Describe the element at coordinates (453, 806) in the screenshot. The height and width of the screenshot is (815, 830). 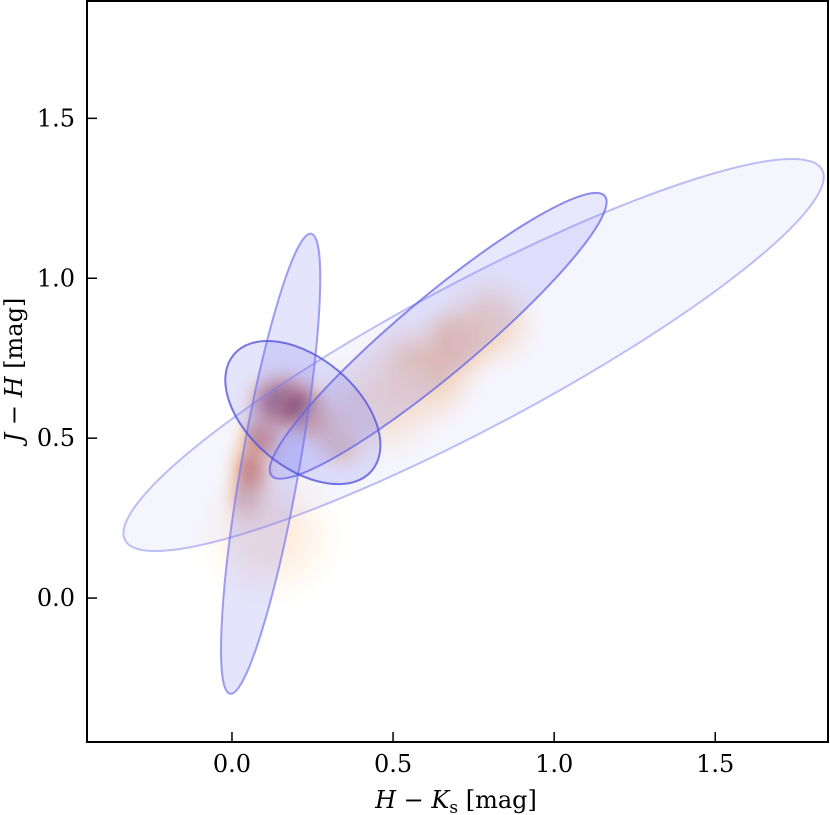
I see `x-axis-label-sub: s` at that location.